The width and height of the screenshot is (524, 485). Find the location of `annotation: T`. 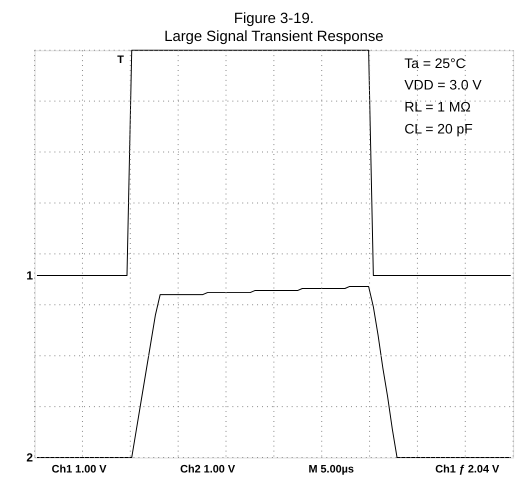

annotation: T is located at coordinates (120, 60).